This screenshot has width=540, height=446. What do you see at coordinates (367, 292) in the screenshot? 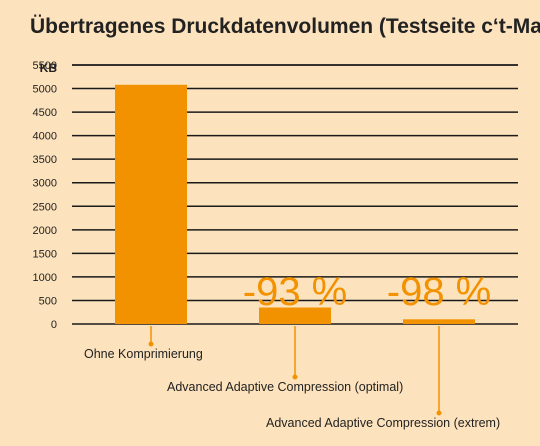
I see `percent-annotations: -93 % -98 %` at bounding box center [367, 292].